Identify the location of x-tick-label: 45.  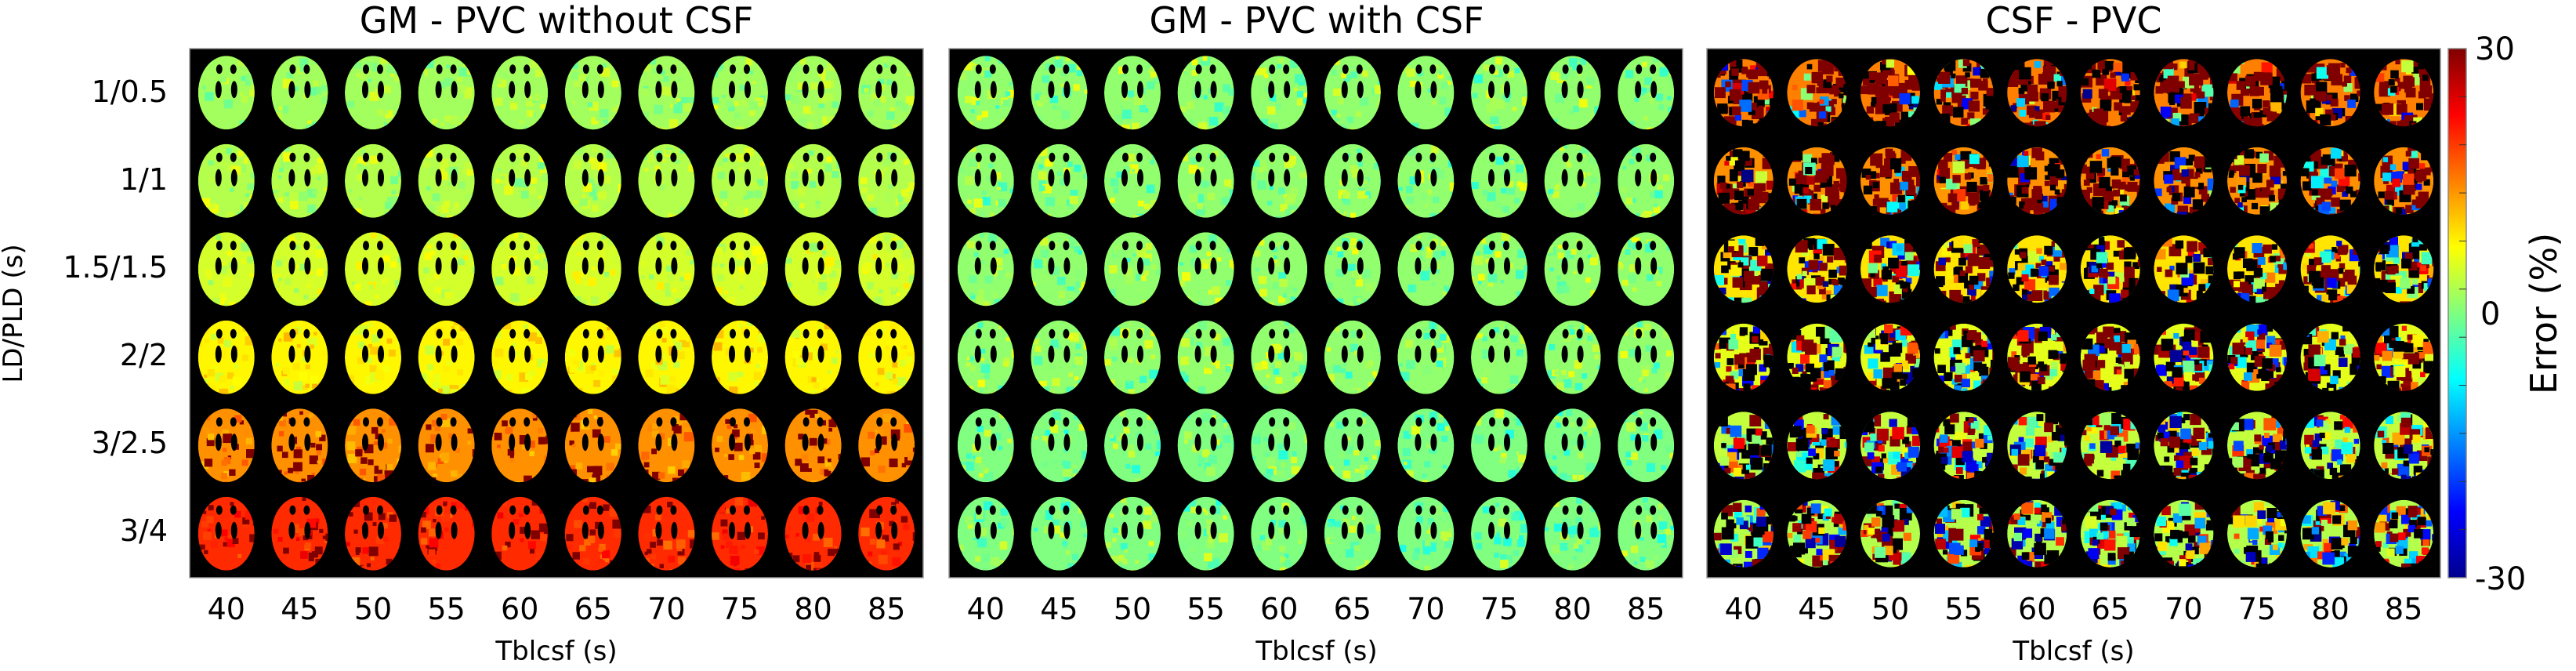
(299, 609).